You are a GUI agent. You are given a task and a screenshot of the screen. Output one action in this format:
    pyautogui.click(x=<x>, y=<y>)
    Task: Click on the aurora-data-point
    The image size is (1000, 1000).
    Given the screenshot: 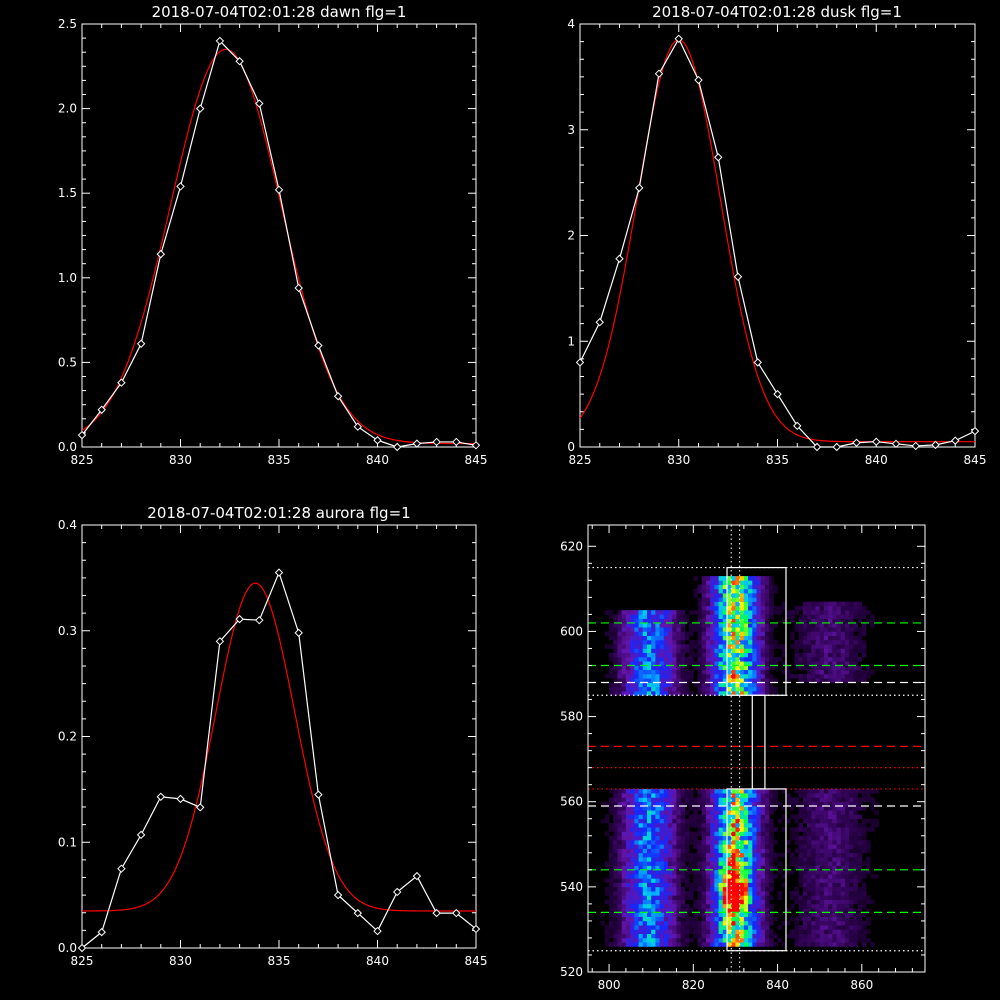 What is the action you would take?
    pyautogui.click(x=436, y=913)
    